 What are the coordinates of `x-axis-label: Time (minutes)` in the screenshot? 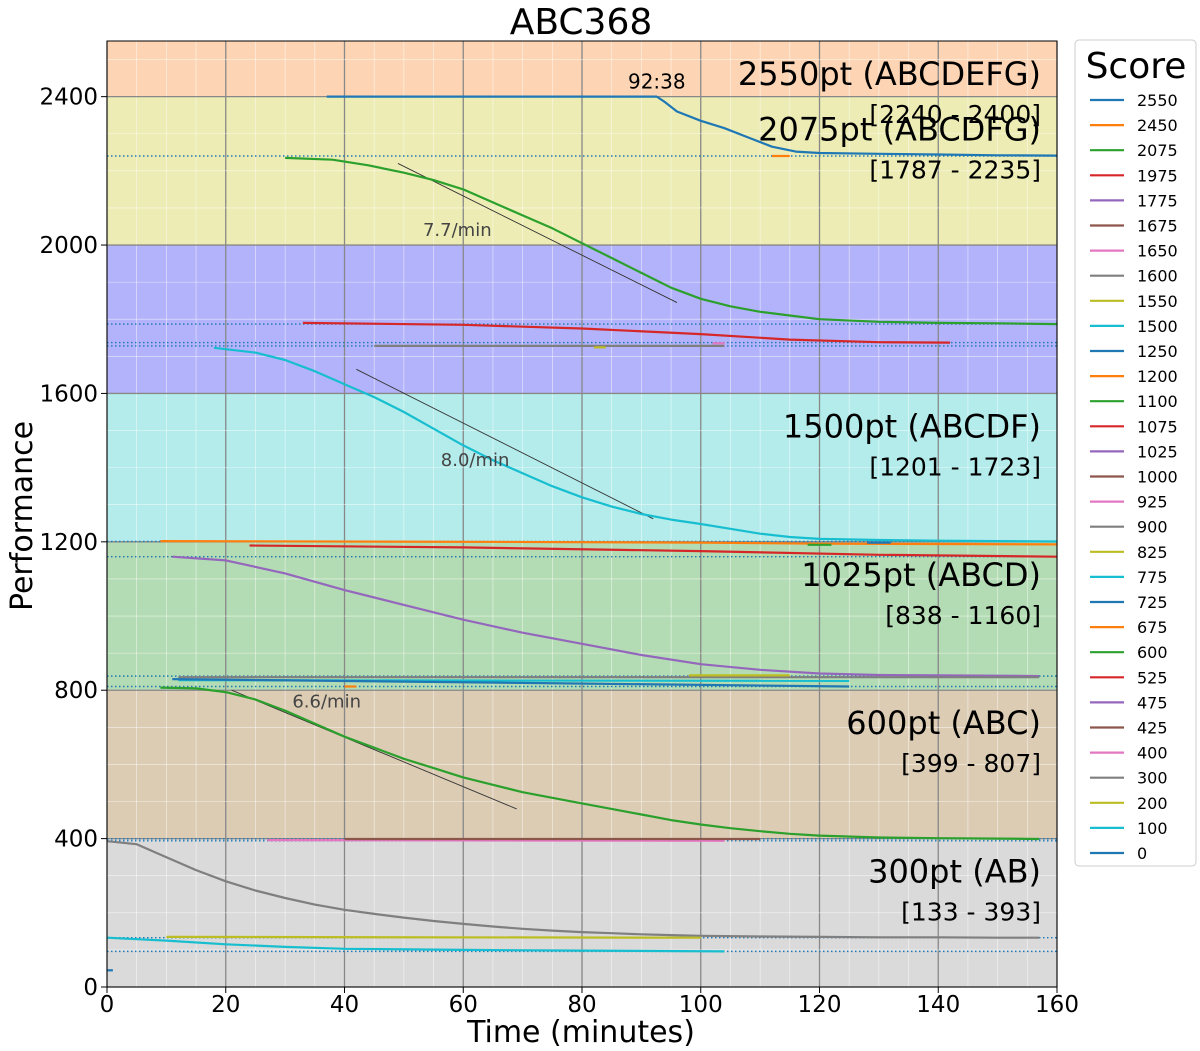 It's located at (580, 1032).